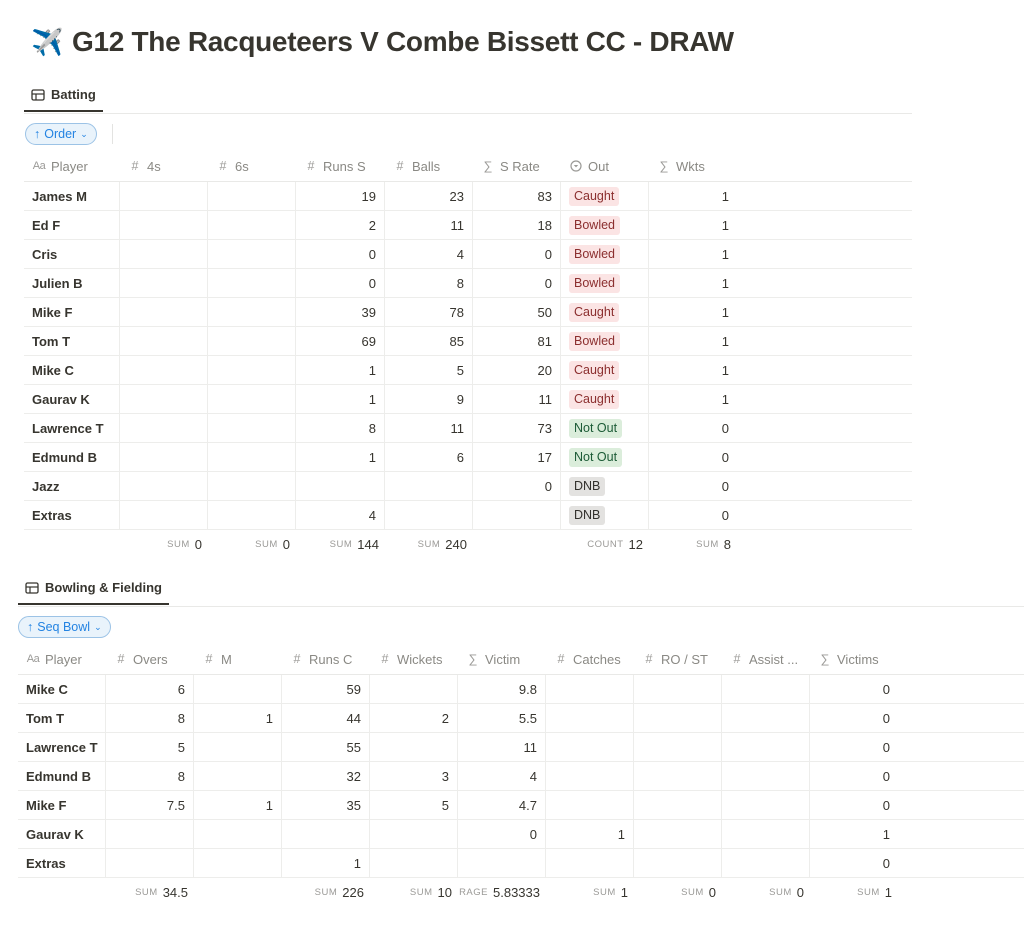 The image size is (1024, 938). I want to click on table-row: Edmund B 8 32 3 4 0, so click(521, 776).